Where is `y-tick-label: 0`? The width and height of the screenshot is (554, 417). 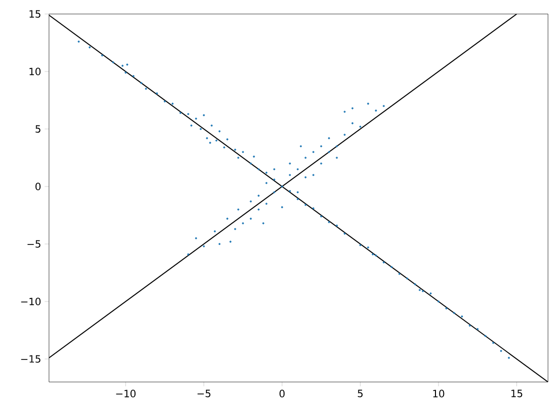
y-tick-label: 0 is located at coordinates (38, 186).